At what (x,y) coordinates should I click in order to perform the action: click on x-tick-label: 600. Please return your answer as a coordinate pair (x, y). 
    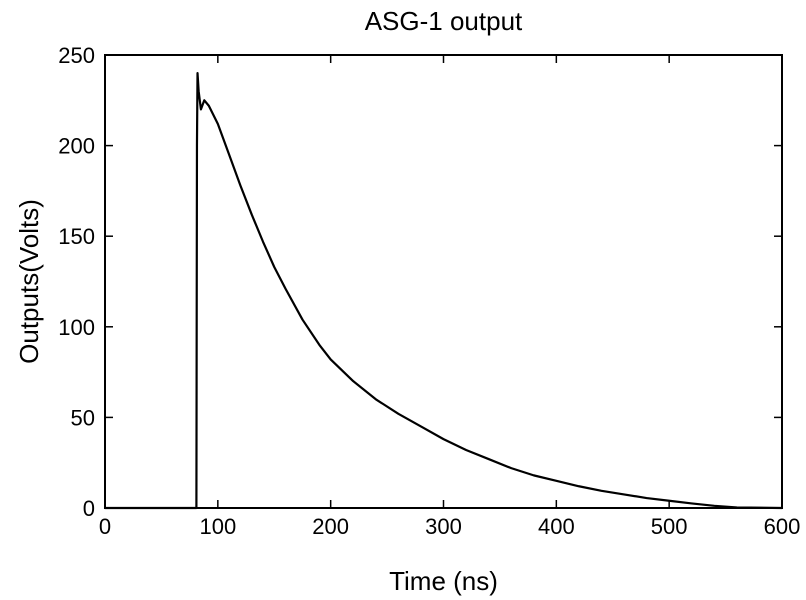
    Looking at the image, I should click on (782, 526).